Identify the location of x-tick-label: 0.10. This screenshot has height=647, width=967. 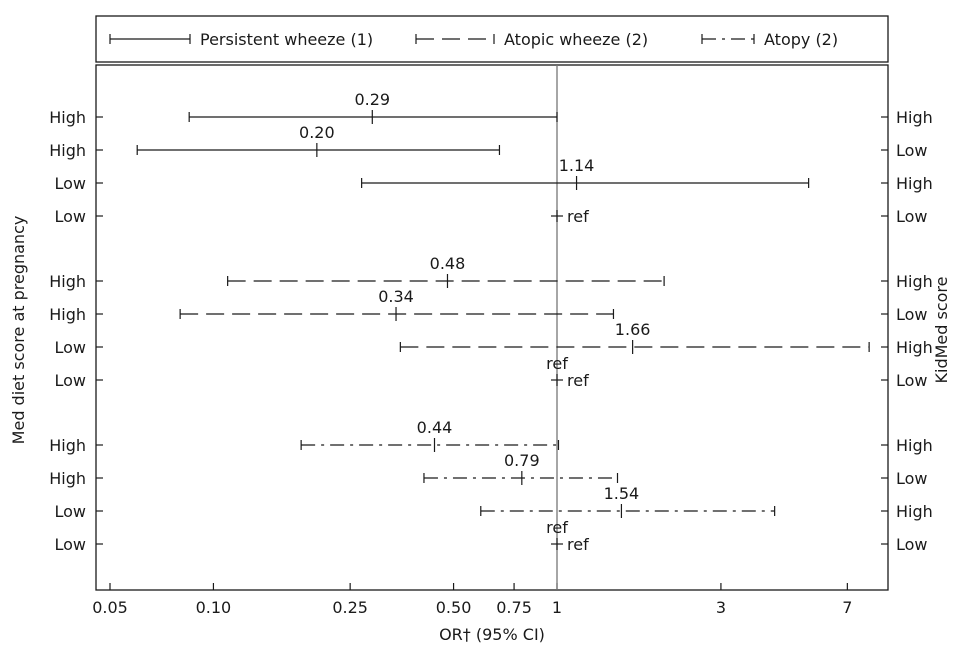
(214, 607).